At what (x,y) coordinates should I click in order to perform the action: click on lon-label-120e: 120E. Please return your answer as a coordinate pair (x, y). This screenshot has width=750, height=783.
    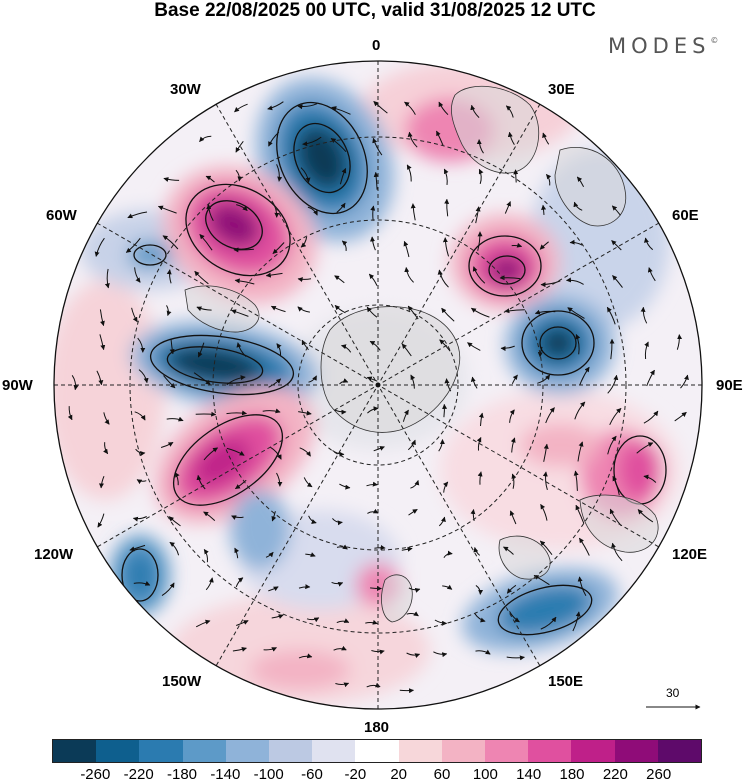
    Looking at the image, I should click on (690, 554).